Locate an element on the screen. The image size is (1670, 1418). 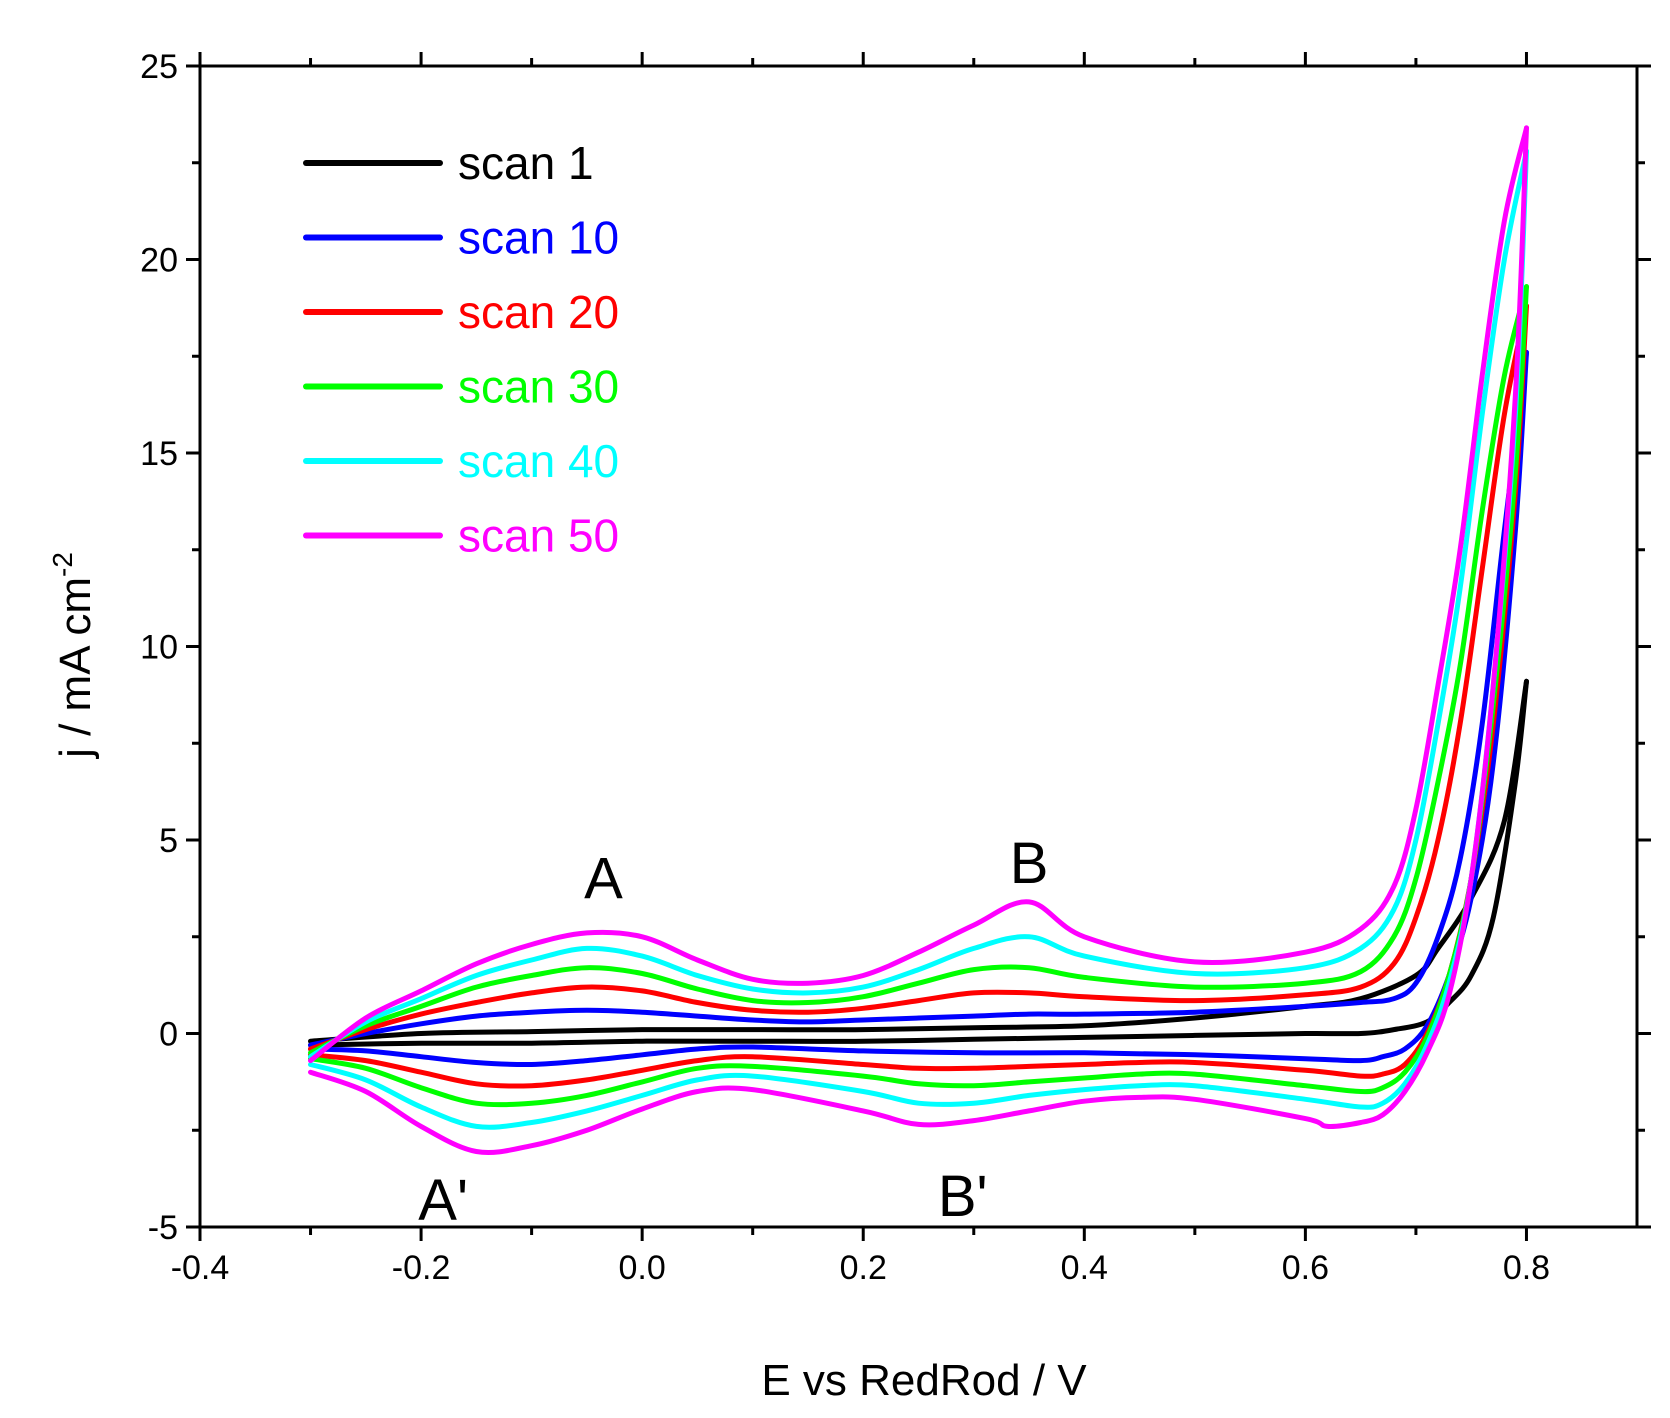
y-tick-label: 10 is located at coordinates (159, 648).